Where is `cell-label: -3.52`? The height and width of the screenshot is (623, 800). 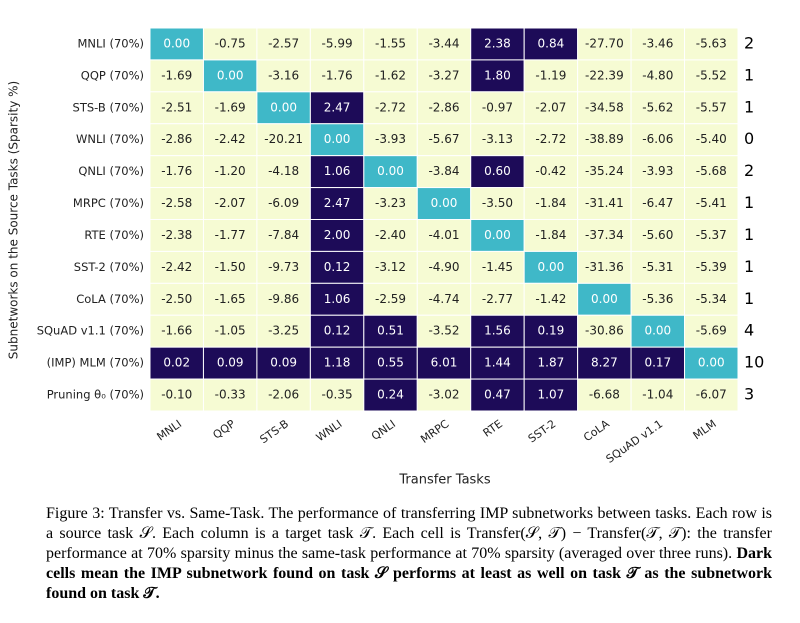 cell-label: -3.52 is located at coordinates (443, 331).